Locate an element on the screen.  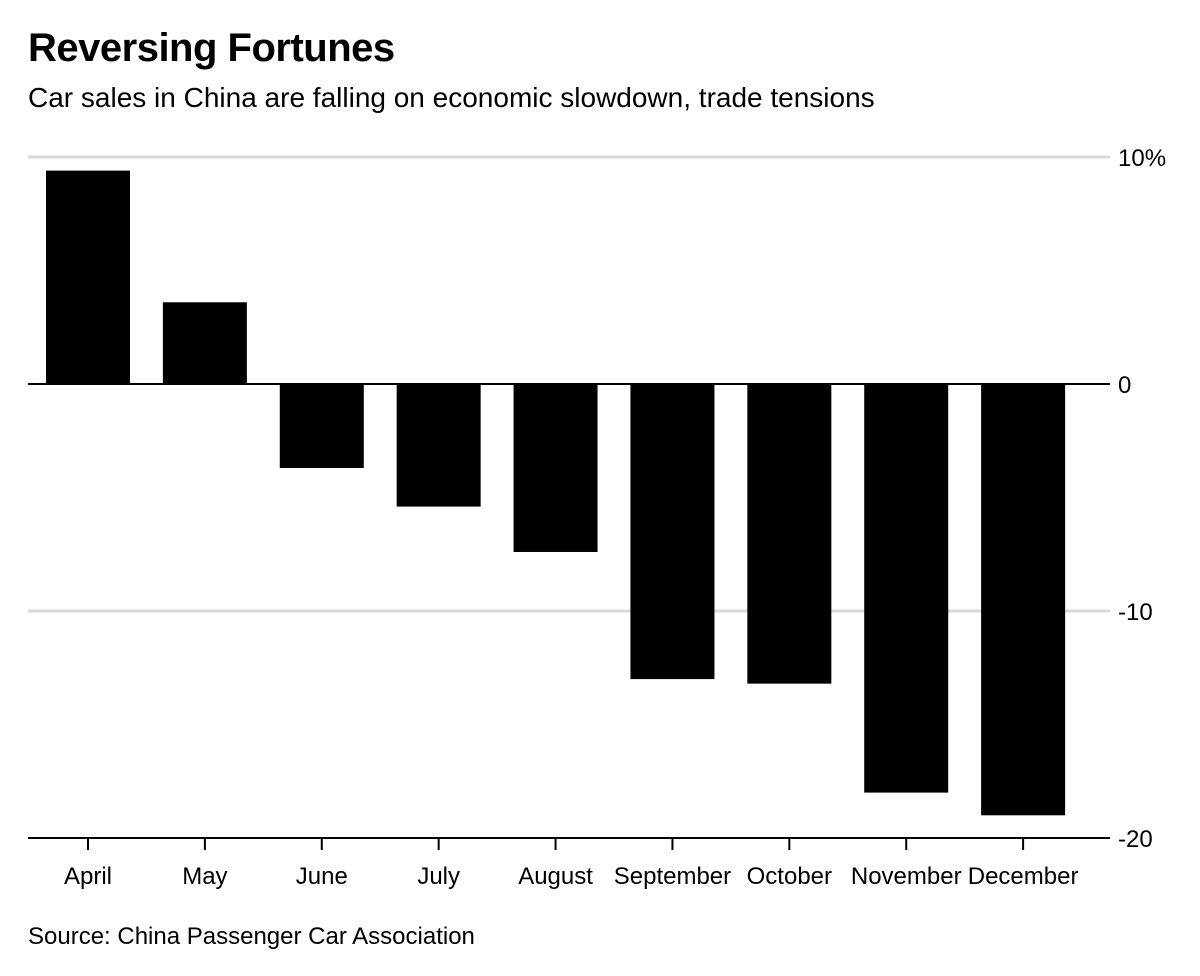
chart-source: Source: China Passenger Car Association is located at coordinates (251, 936).